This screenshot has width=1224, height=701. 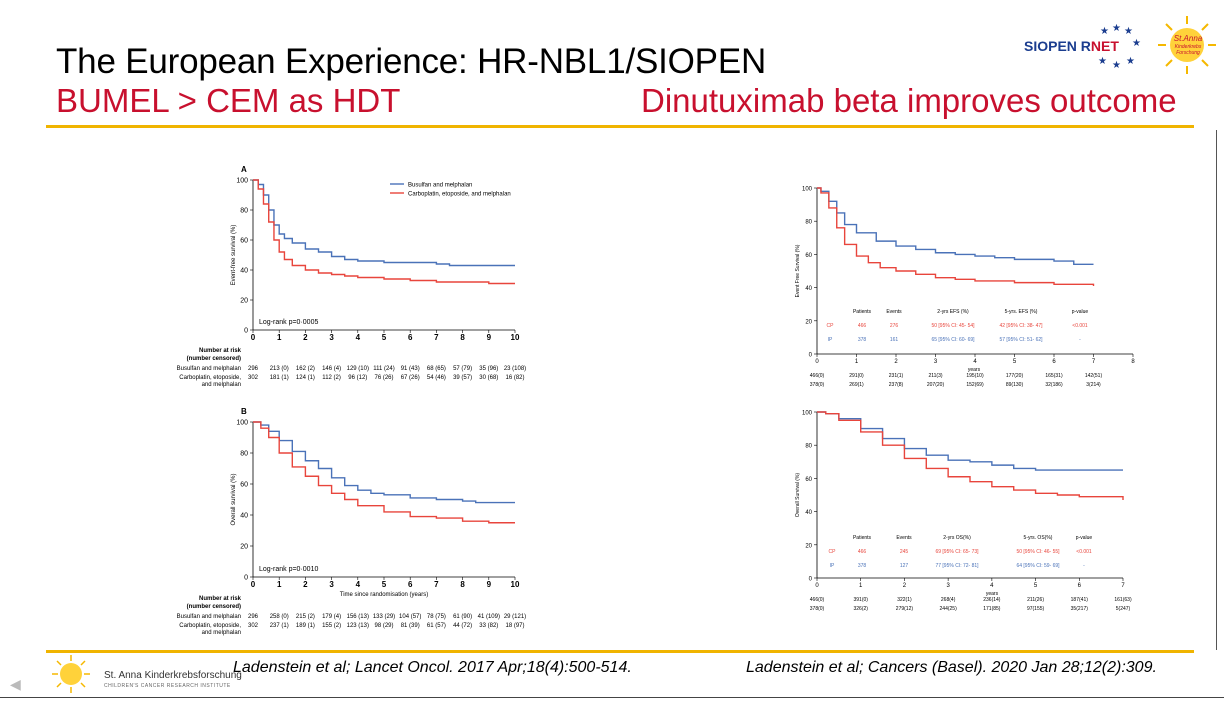 I want to click on y-tick-label: 0, so click(x=246, y=578).